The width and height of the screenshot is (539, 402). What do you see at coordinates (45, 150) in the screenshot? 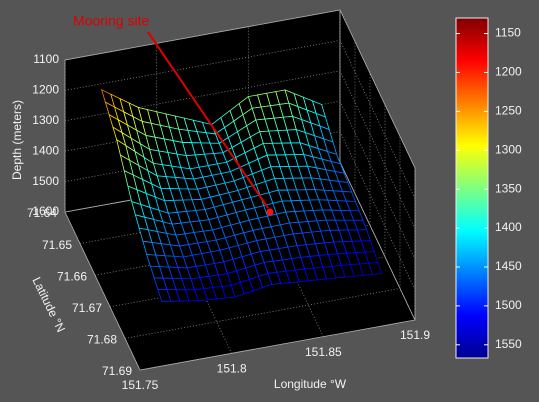
I see `z-tick-label: 1400` at bounding box center [45, 150].